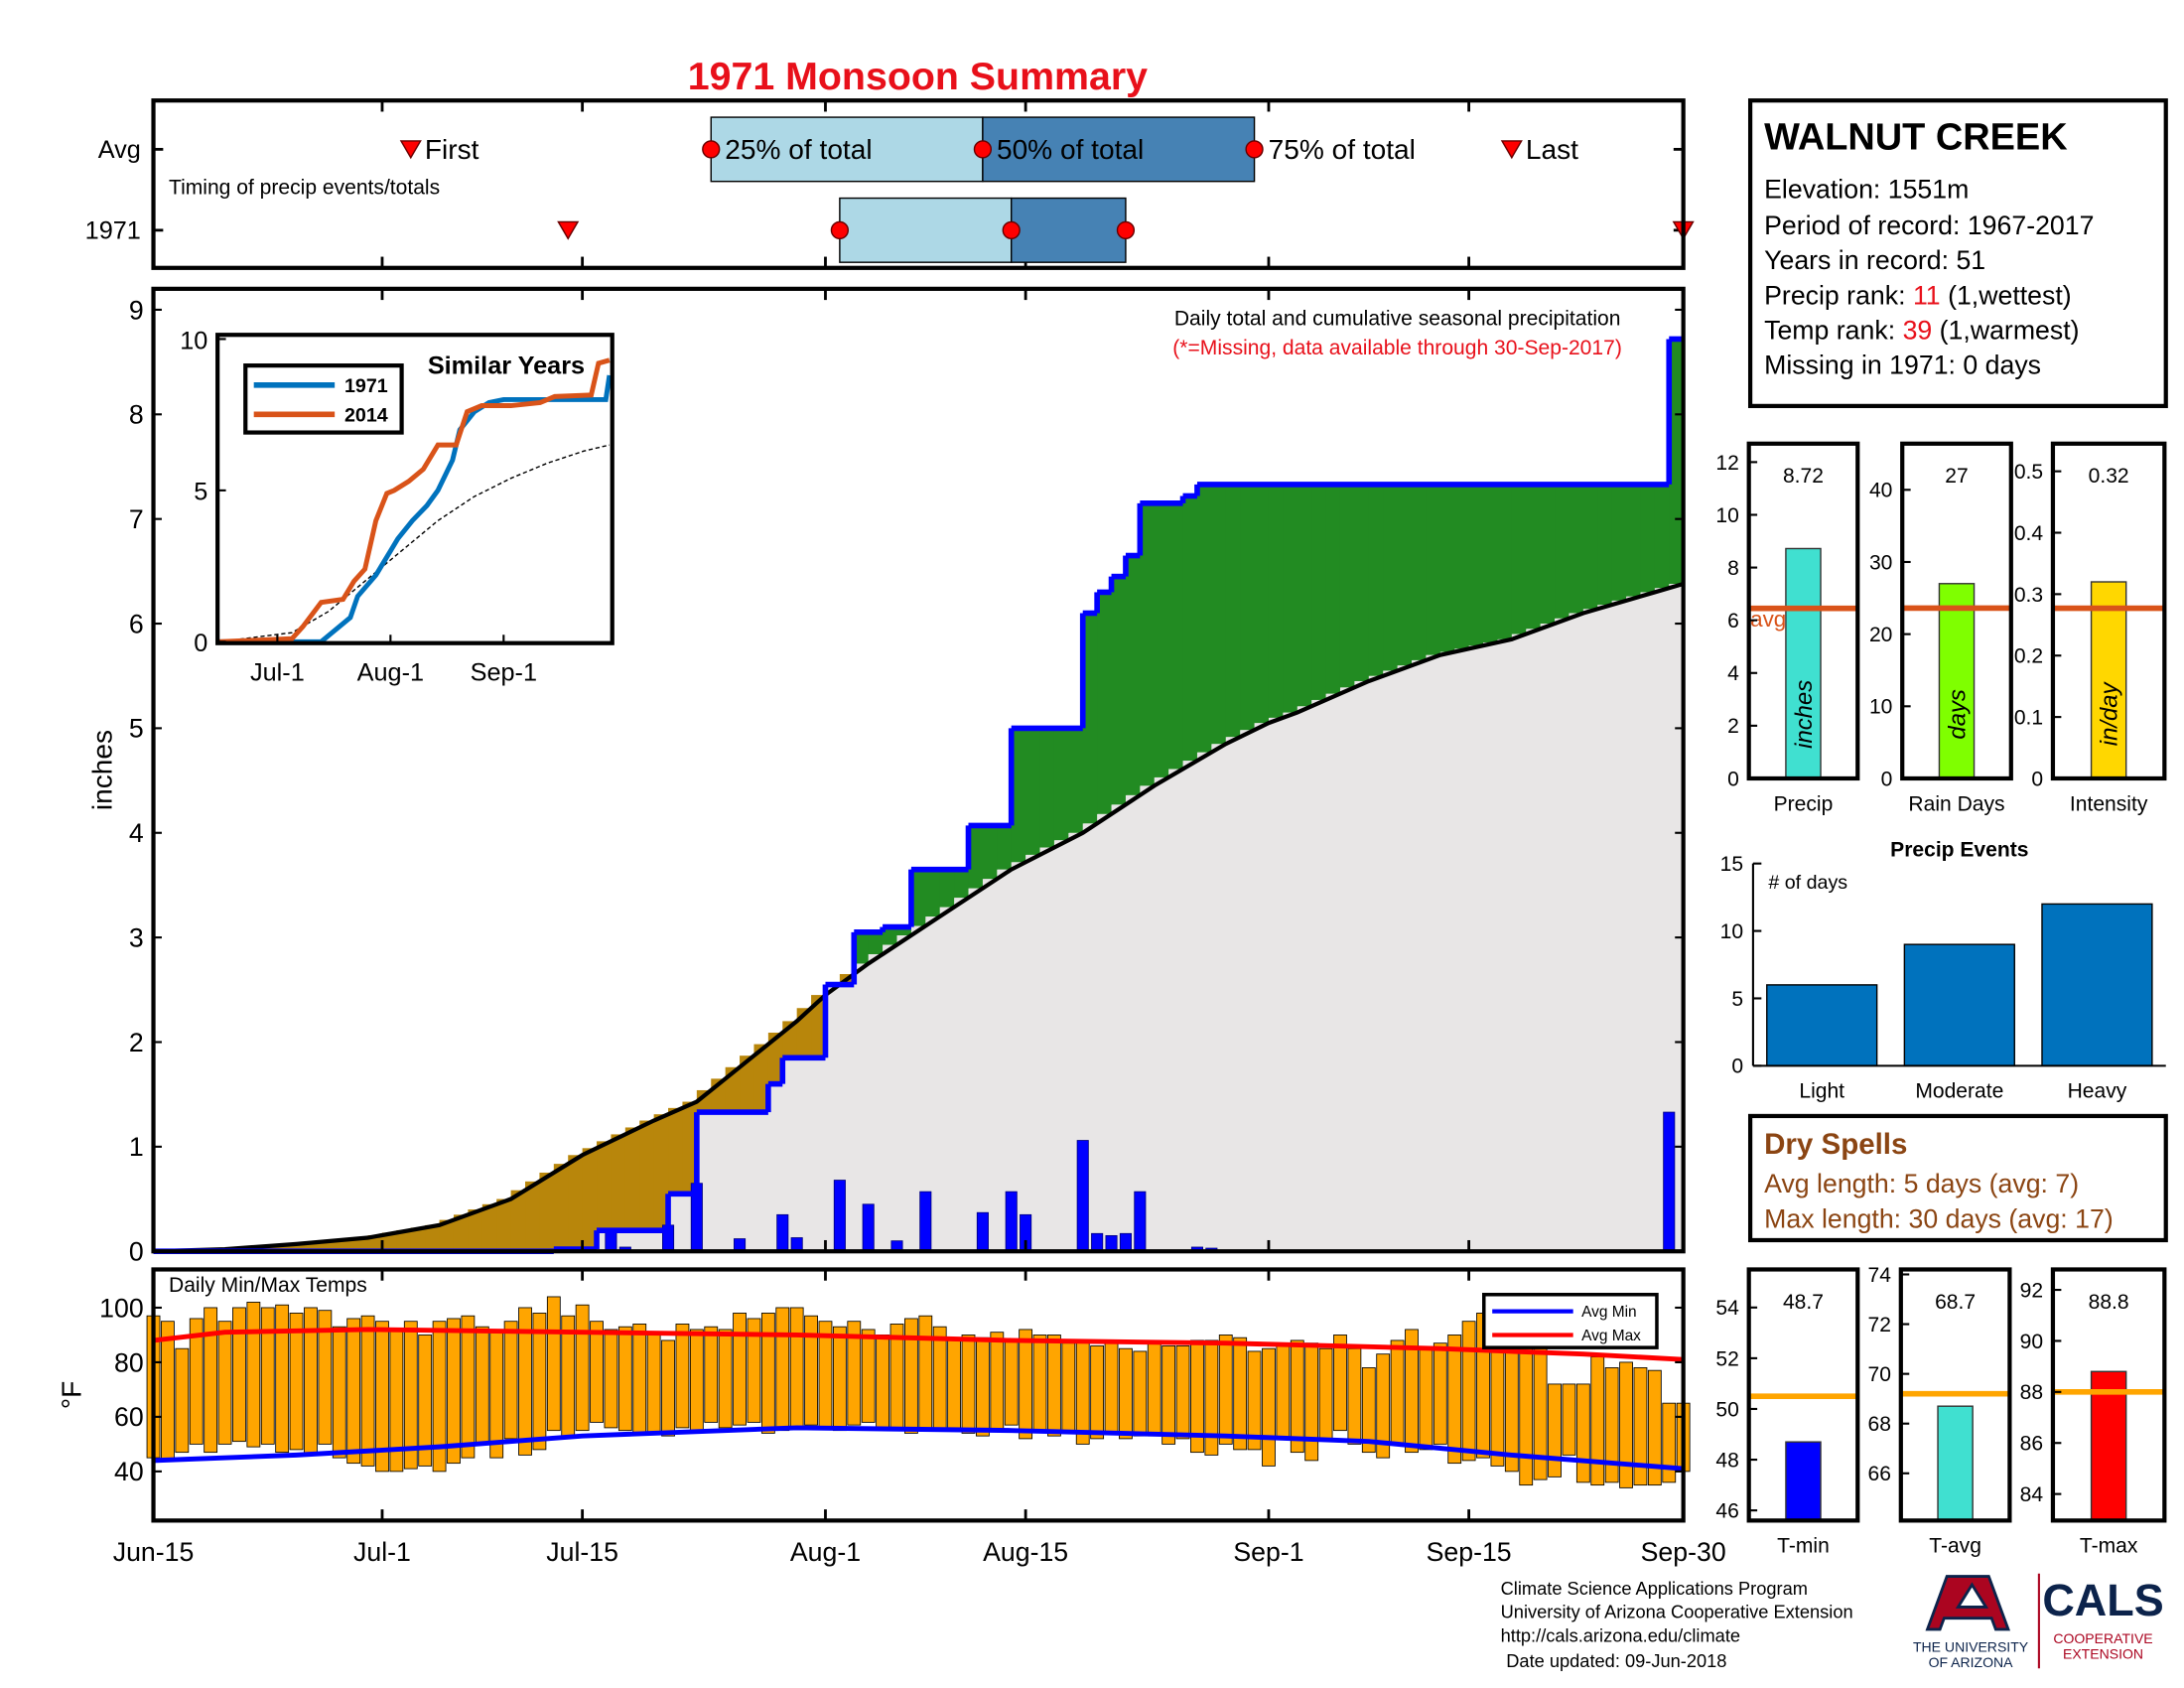  What do you see at coordinates (390, 673) in the screenshot?
I see `x-tick-label: Aug-1` at bounding box center [390, 673].